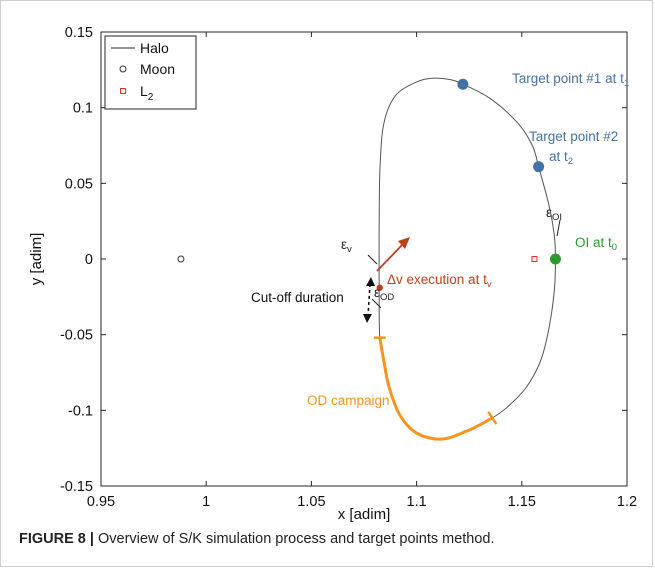 The height and width of the screenshot is (569, 655). Describe the element at coordinates (83, 109) in the screenshot. I see `y-tick-label: 0.1` at that location.